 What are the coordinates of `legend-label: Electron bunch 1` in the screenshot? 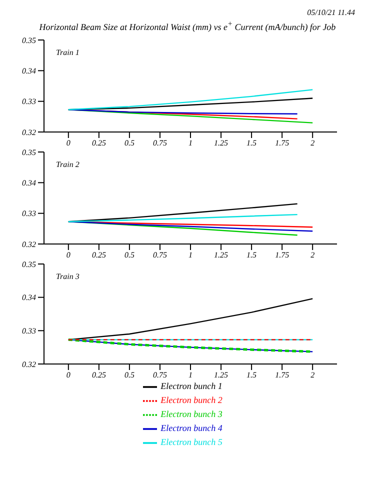 It's located at (191, 386).